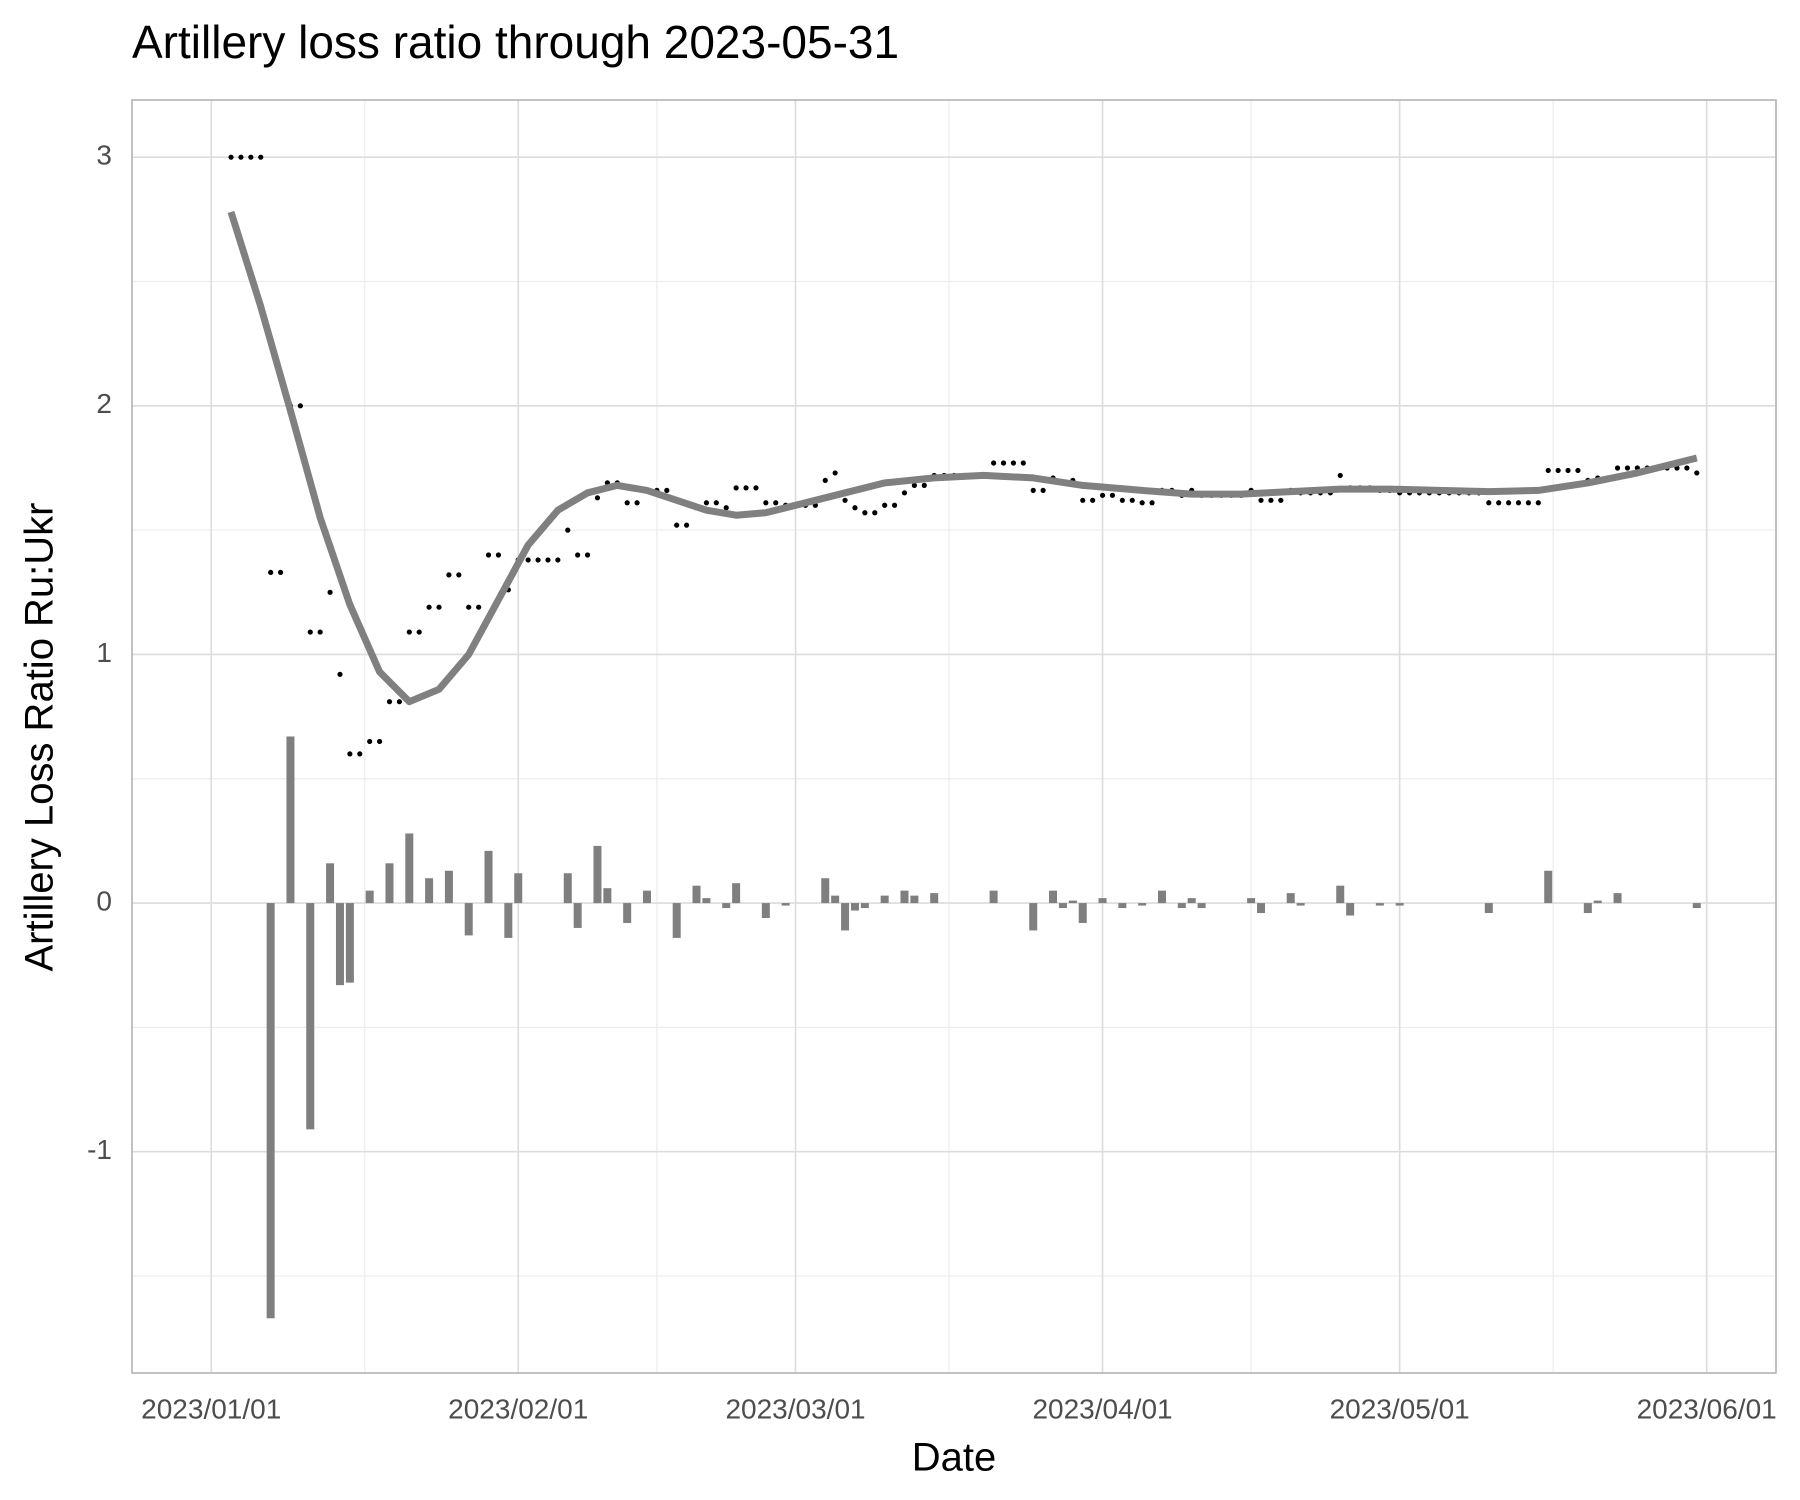  What do you see at coordinates (104, 155) in the screenshot?
I see `y-tick-label: 3` at bounding box center [104, 155].